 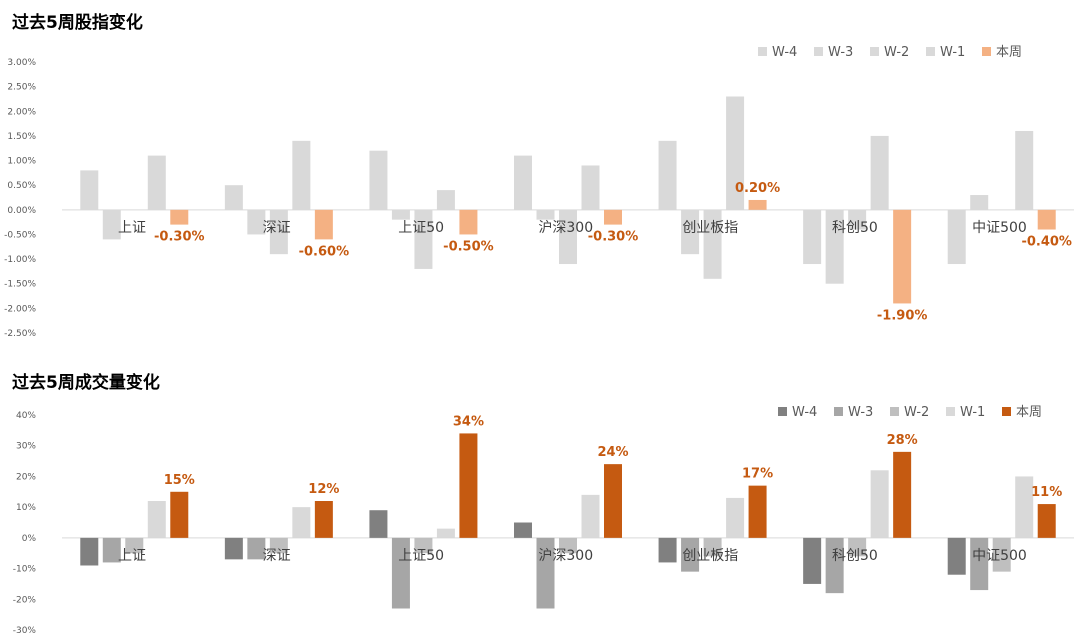 I want to click on volume-ytick-label: 0%, so click(x=29, y=539).